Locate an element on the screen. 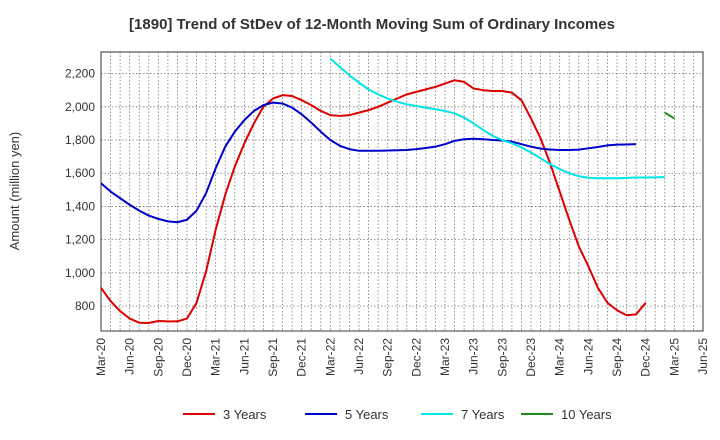  x-tick-label: Sep-22 is located at coordinates (388, 357).